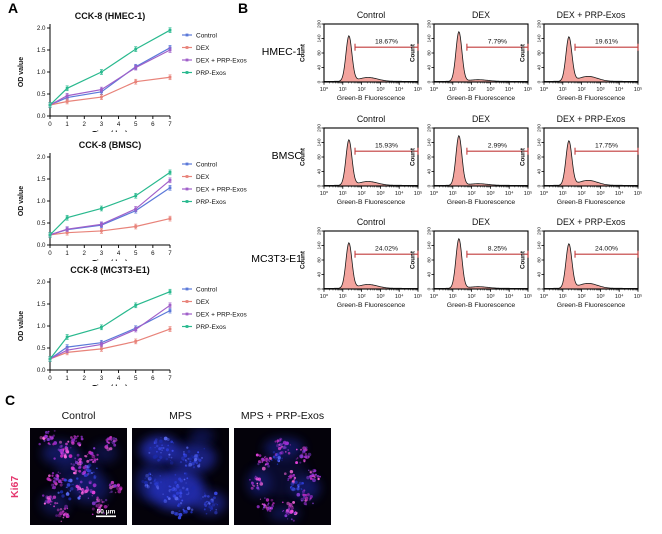 The width and height of the screenshot is (662, 534). Describe the element at coordinates (481, 98) in the screenshot. I see `fluorescence-axis-label: Green-B Fluorescence` at that location.